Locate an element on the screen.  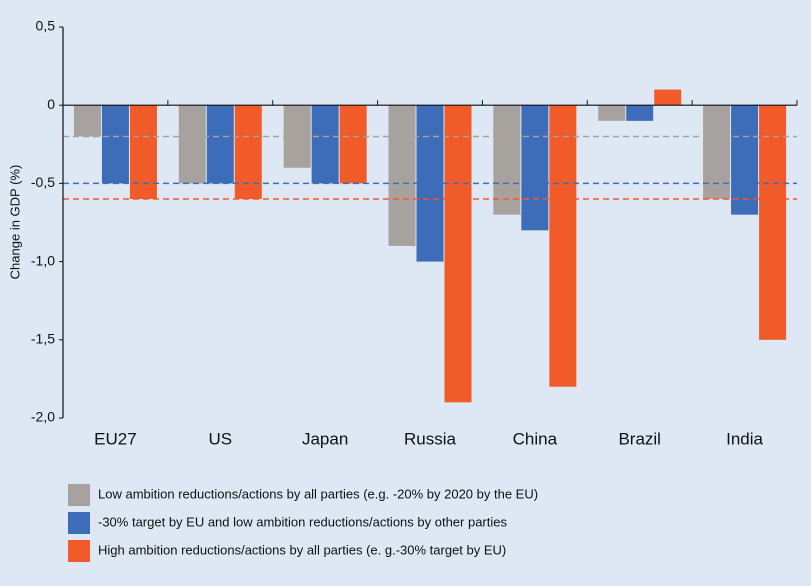
x-tick-label: India is located at coordinates (744, 438).